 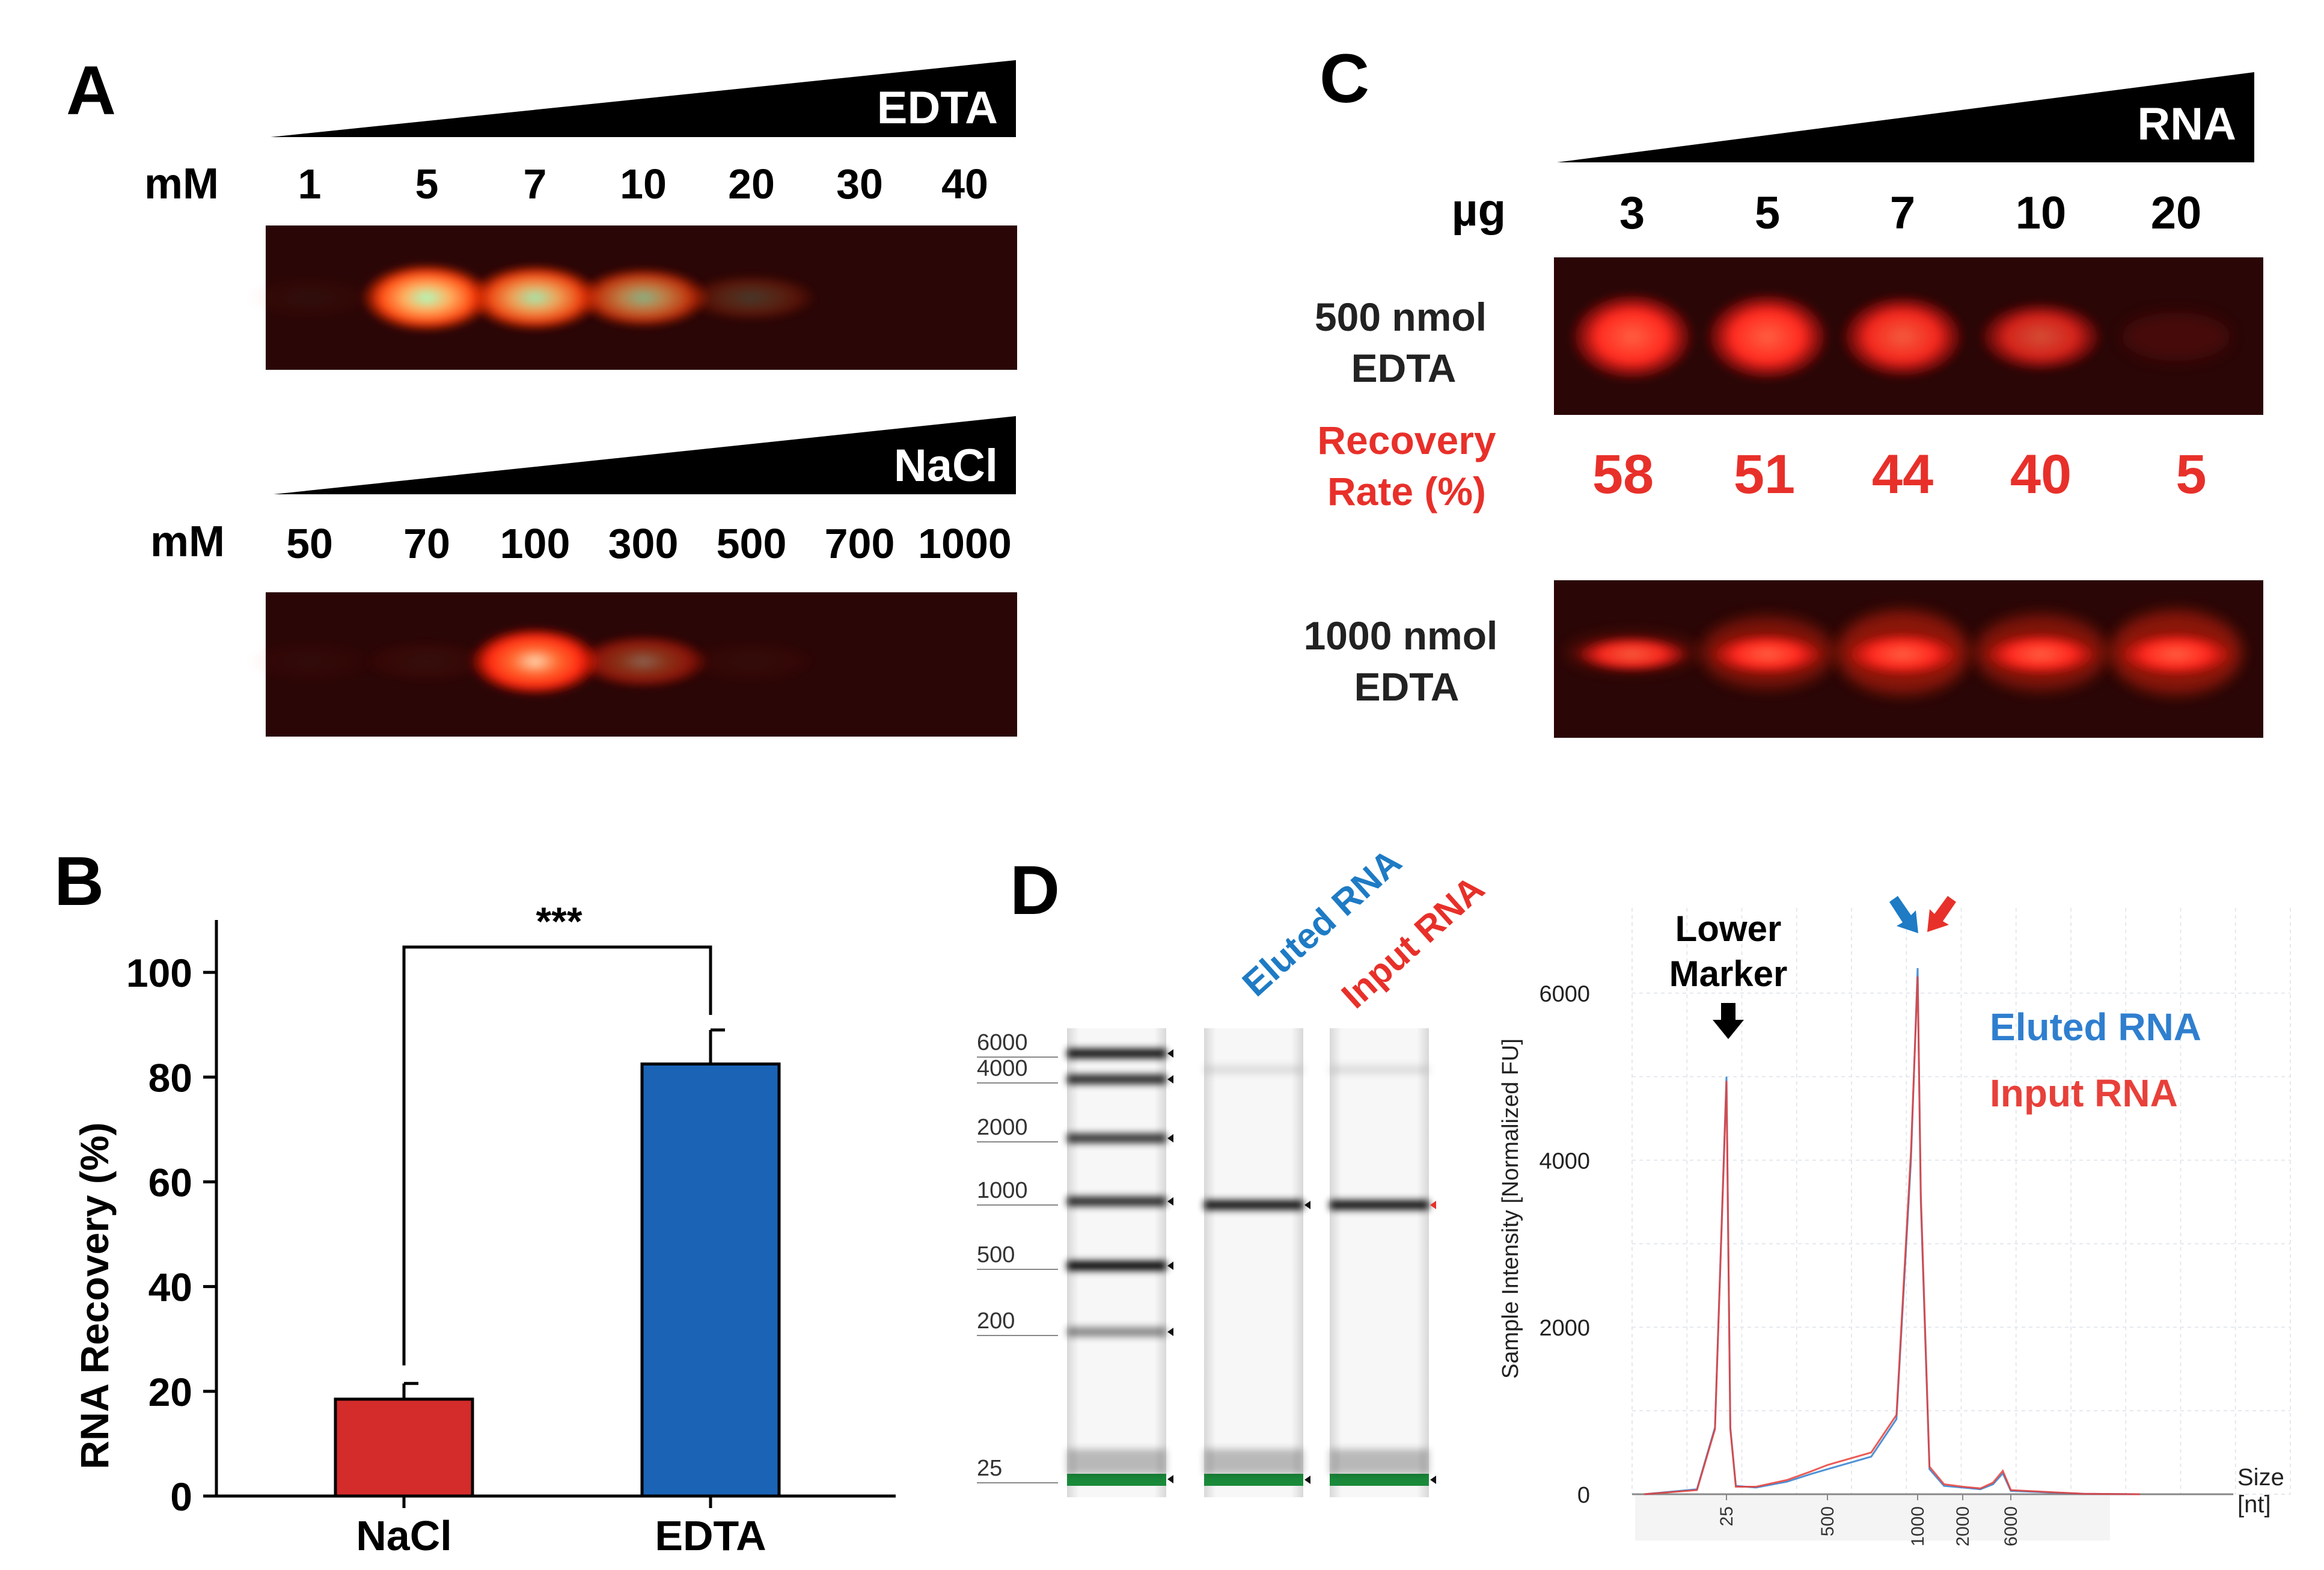 I want to click on rna-lane-label: 5, so click(x=1768, y=213).